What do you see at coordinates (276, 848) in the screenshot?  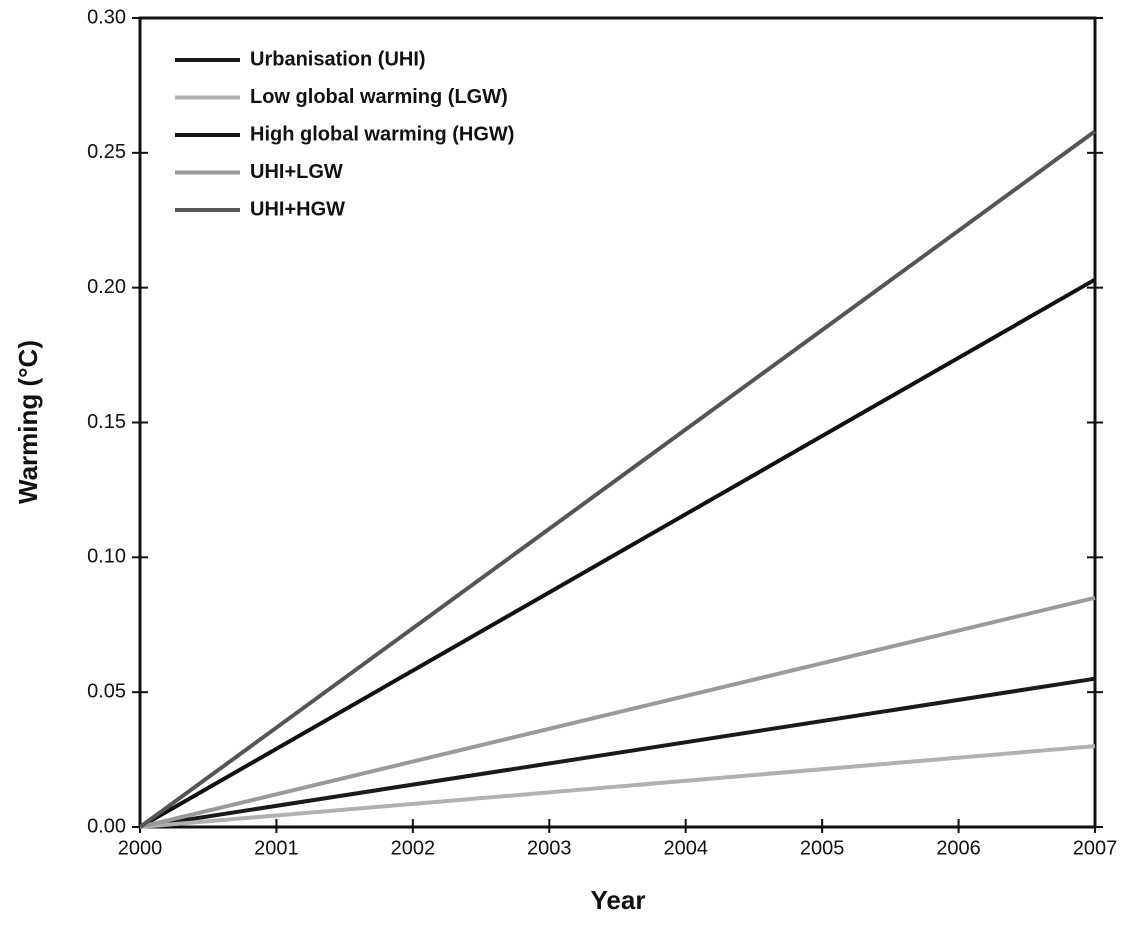 I see `x-tick-label: 2001` at bounding box center [276, 848].